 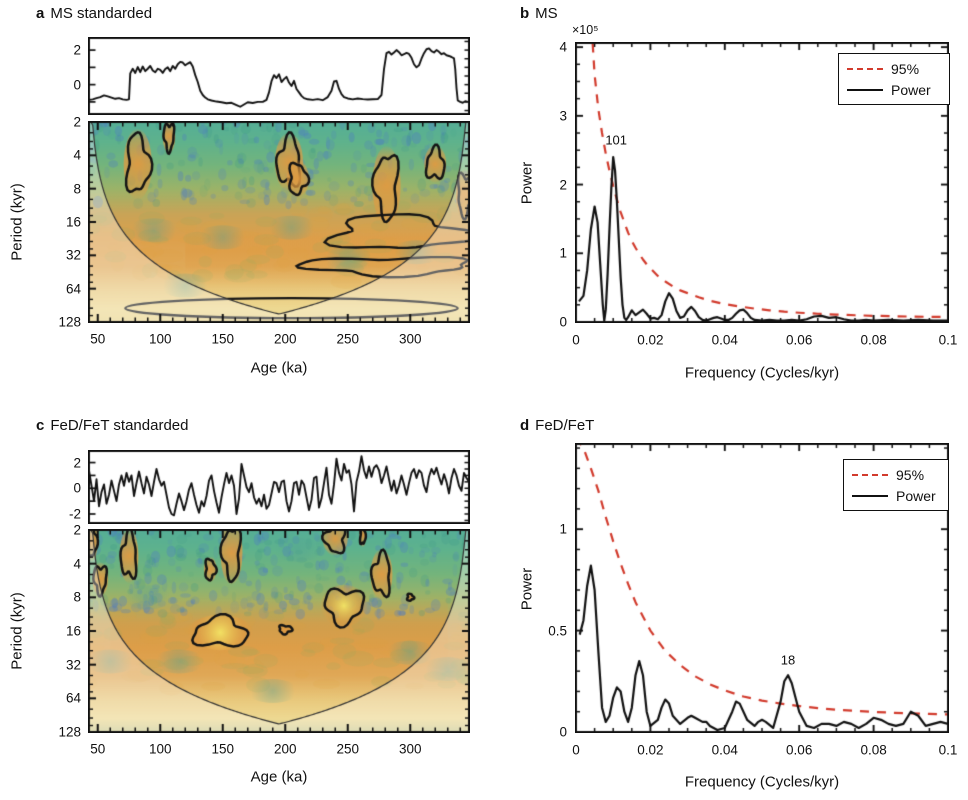 I want to click on panel-name-d: FeD/FeT, so click(x=565, y=425).